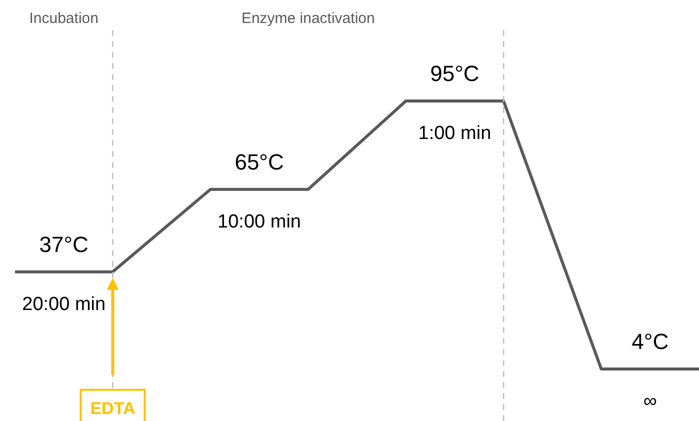  Describe the element at coordinates (64, 244) in the screenshot. I see `data-label: 37°C` at that location.